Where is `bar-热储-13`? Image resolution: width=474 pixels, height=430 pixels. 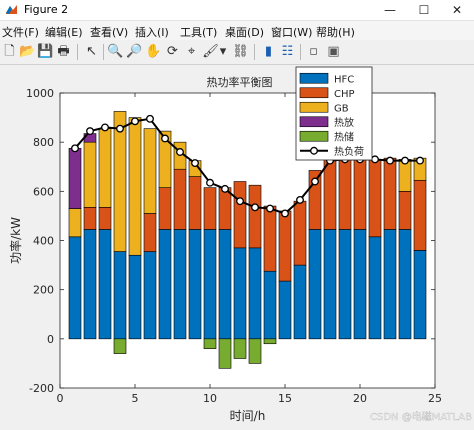 bar-热储-13 is located at coordinates (255, 351).